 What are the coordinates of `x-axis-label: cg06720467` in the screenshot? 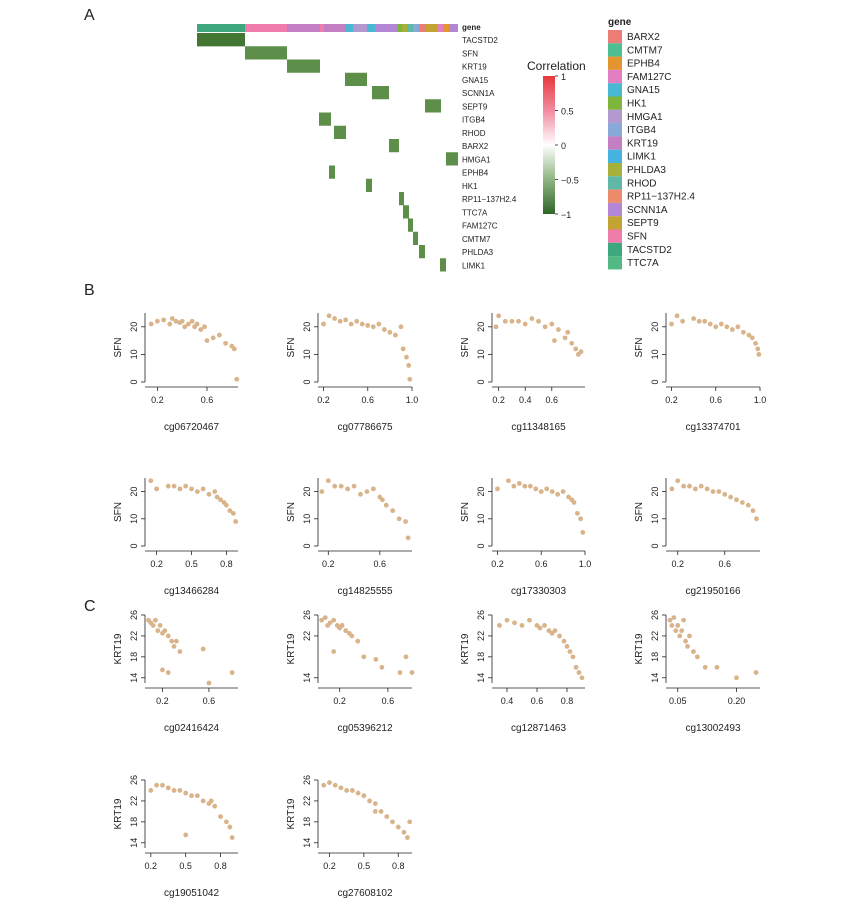 It's located at (191, 427).